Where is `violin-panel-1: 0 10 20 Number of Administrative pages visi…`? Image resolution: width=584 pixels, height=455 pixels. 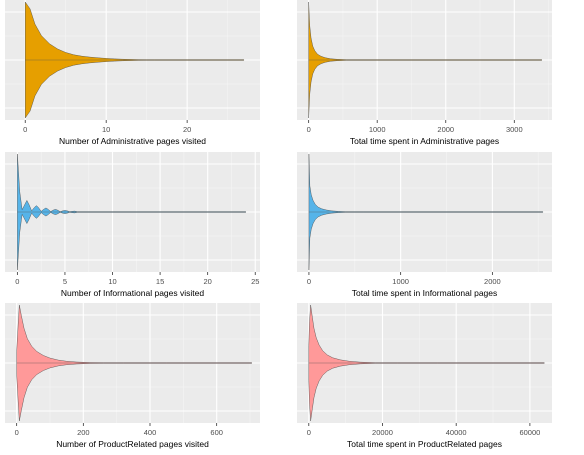
violin-panel-1: 0 10 20 Number of Administrative pages visi… is located at coordinates (132, 73).